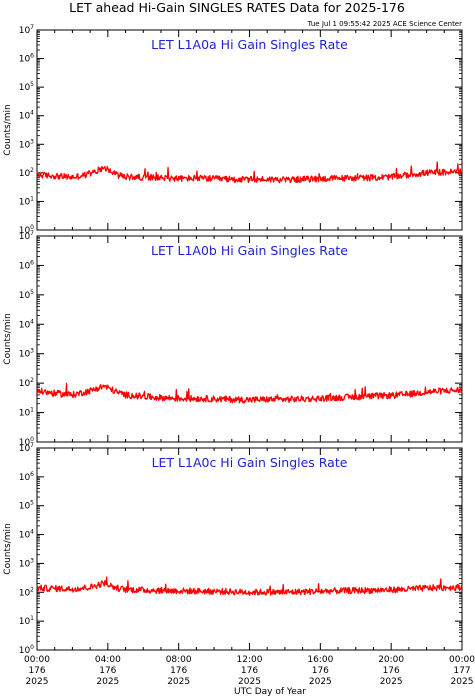 The width and height of the screenshot is (475, 700). Describe the element at coordinates (179, 660) in the screenshot. I see `x-tick-label: 08:00` at that location.